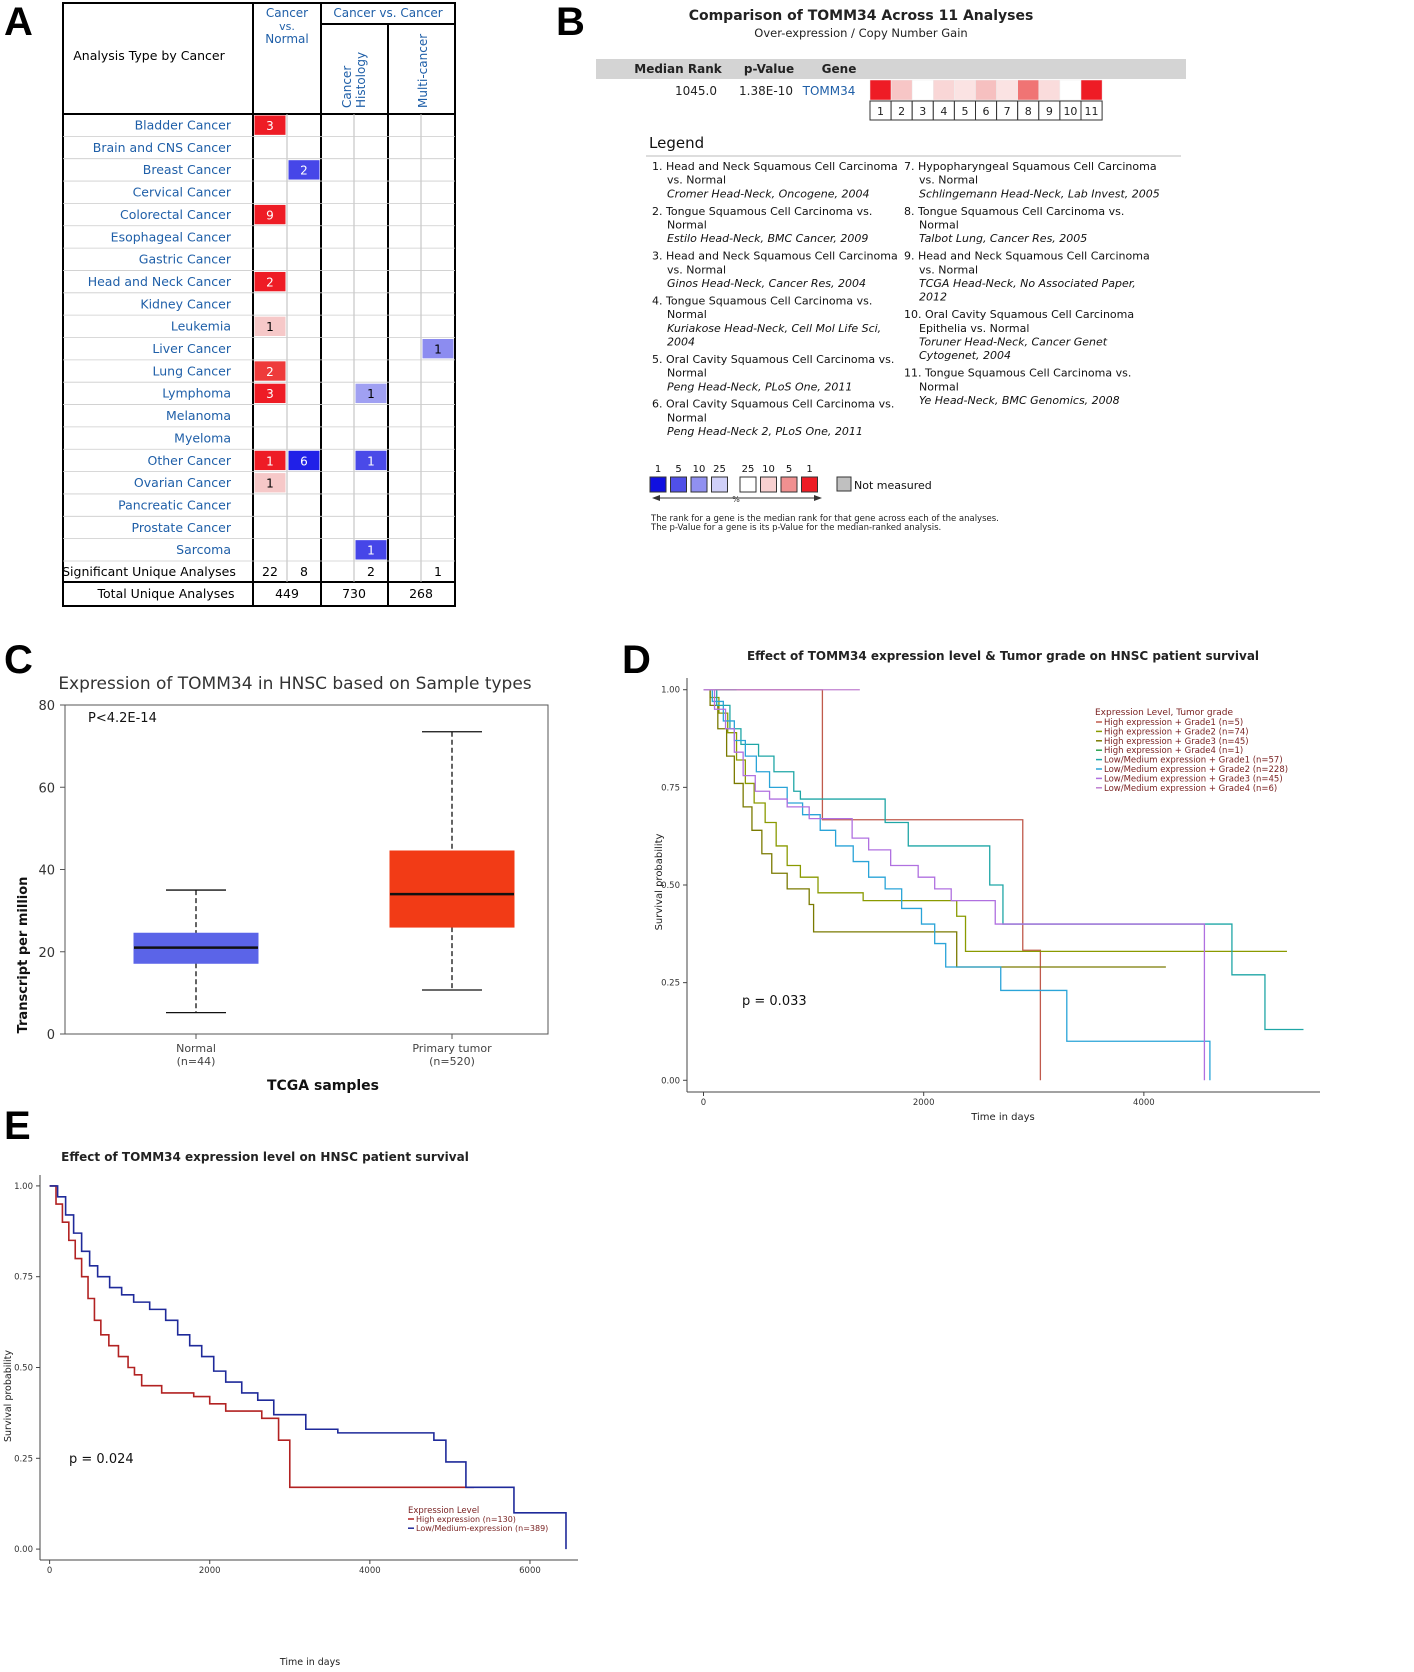 The image size is (1414, 1672). I want to click on cancer-type-link: Myeloma, so click(202, 437).